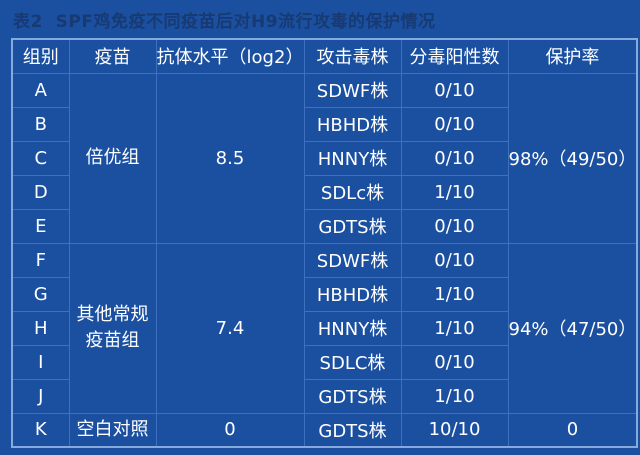 The height and width of the screenshot is (455, 640). What do you see at coordinates (40, 56) in the screenshot?
I see `column-header-0: 组别` at bounding box center [40, 56].